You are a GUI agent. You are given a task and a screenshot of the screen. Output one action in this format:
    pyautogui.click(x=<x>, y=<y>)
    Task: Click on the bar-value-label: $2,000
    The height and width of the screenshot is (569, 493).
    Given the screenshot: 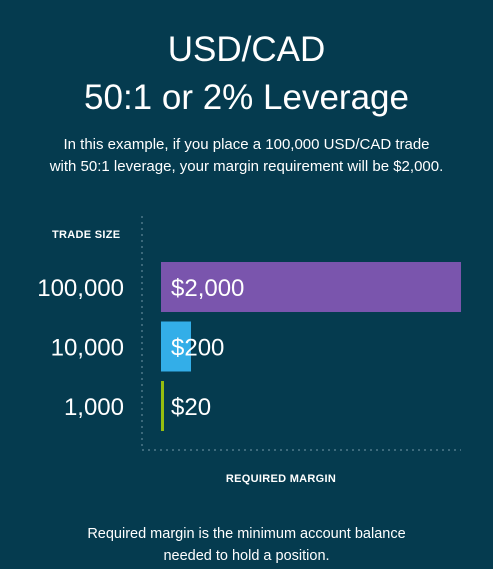 What is the action you would take?
    pyautogui.click(x=207, y=288)
    